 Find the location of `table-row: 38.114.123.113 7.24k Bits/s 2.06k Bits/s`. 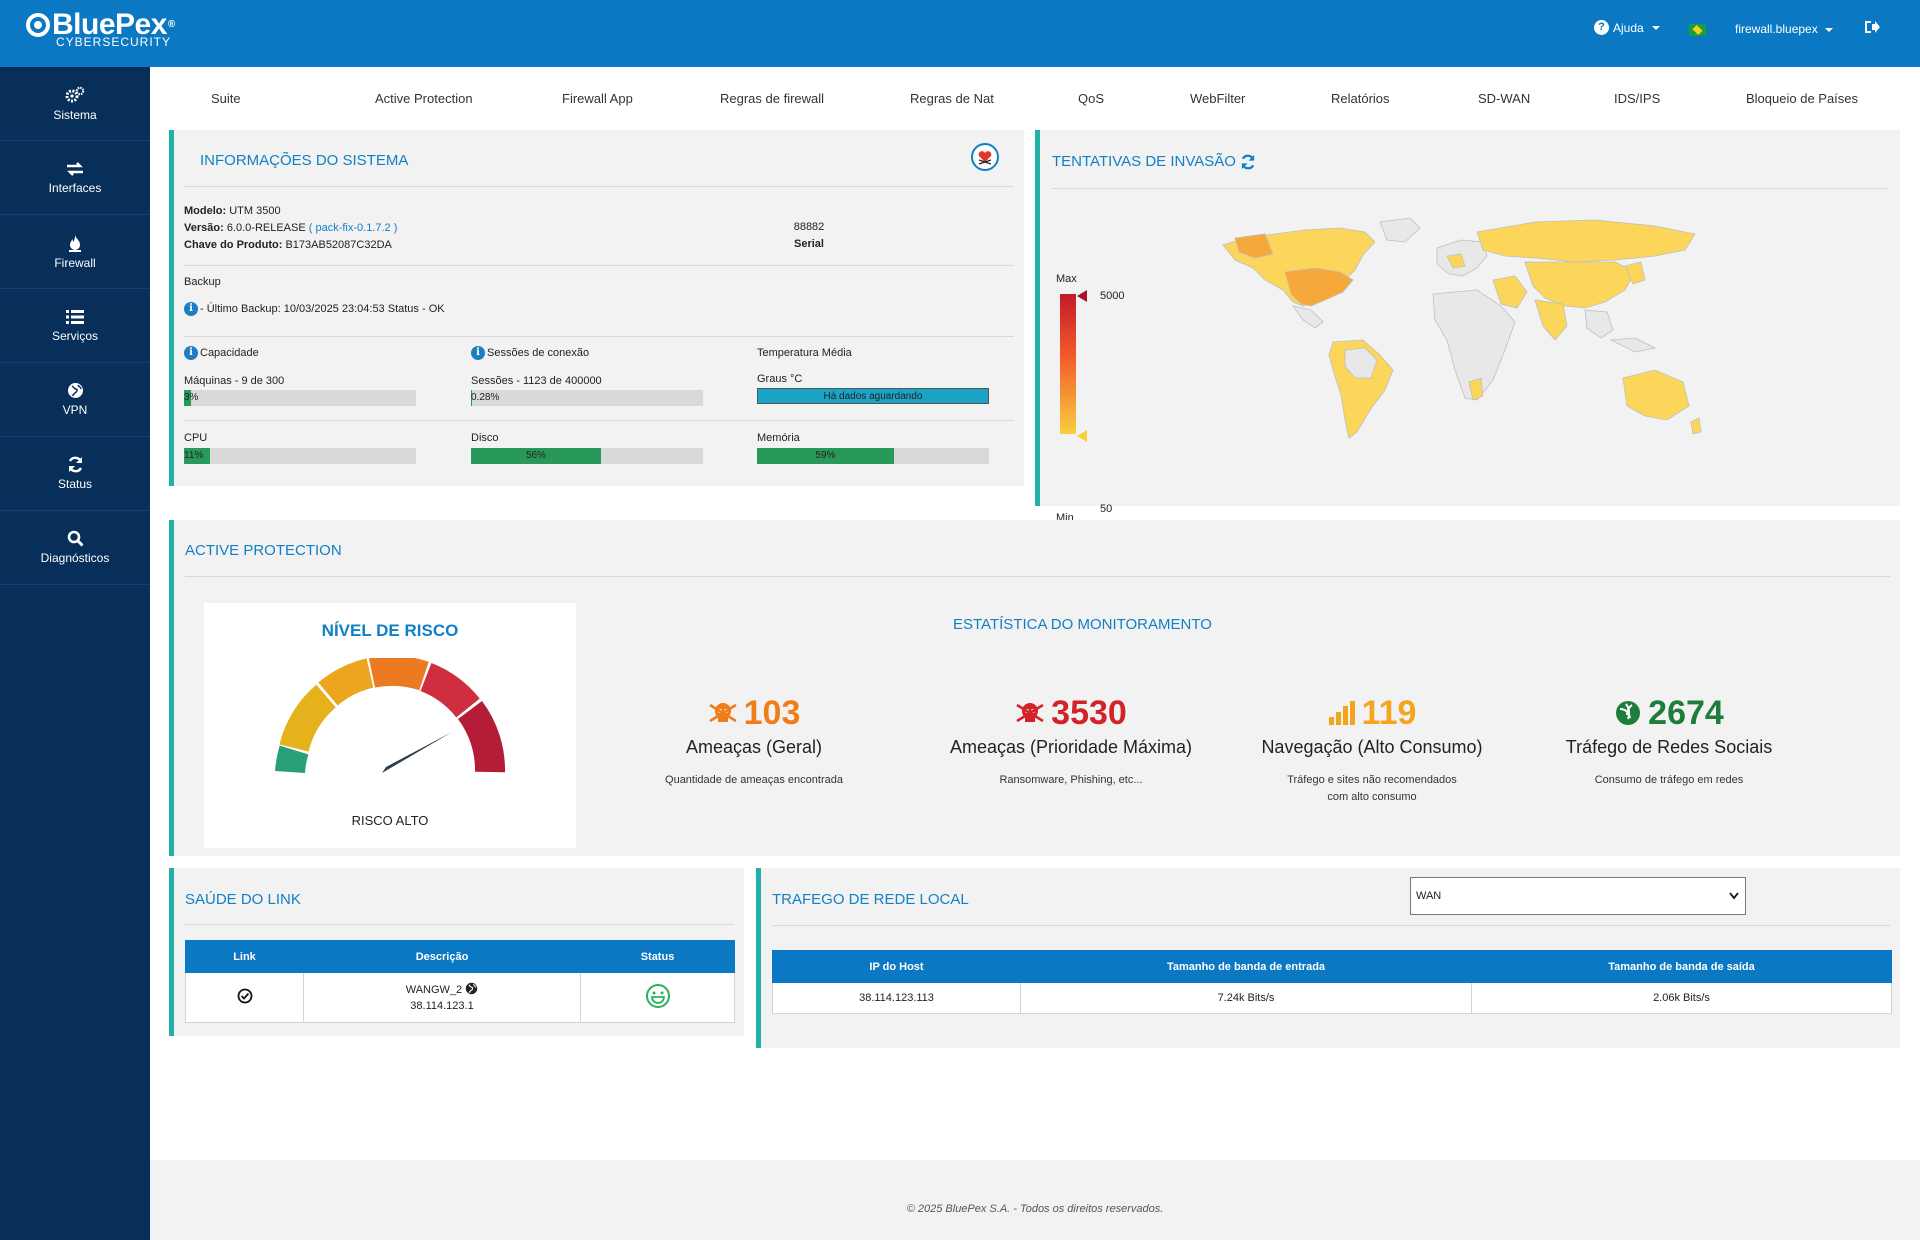

table-row: 38.114.123.113 7.24k Bits/s 2.06k Bits/s is located at coordinates (1332, 998).